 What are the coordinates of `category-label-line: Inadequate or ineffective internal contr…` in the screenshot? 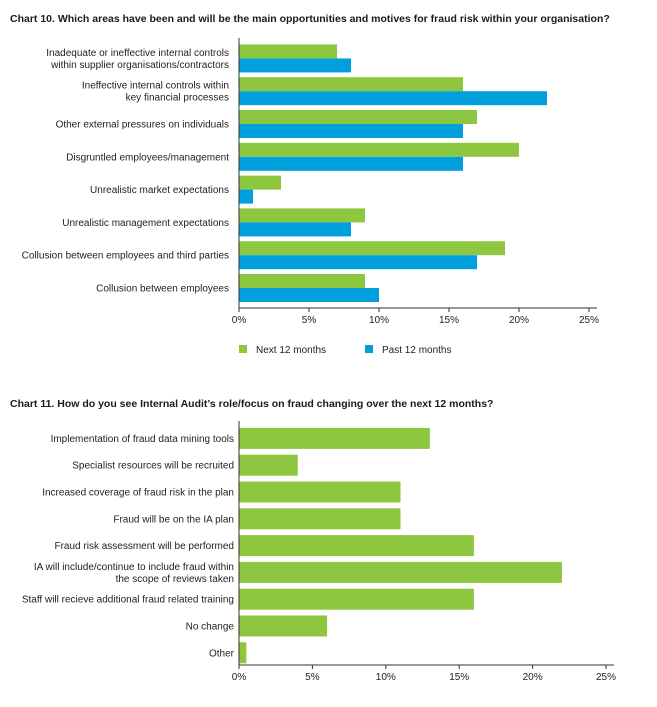 It's located at (137, 53).